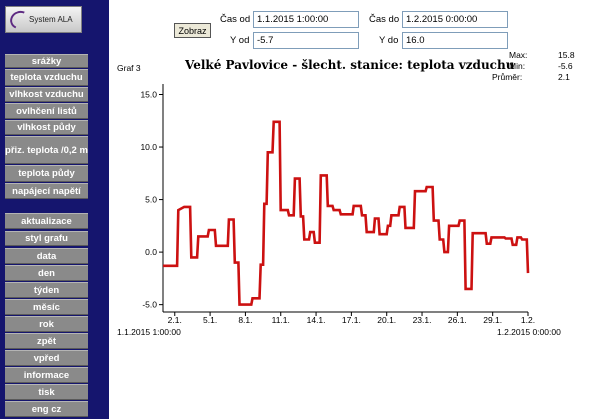 The width and height of the screenshot is (600, 419). Describe the element at coordinates (316, 320) in the screenshot. I see `x-tick-label: 14.1.` at that location.